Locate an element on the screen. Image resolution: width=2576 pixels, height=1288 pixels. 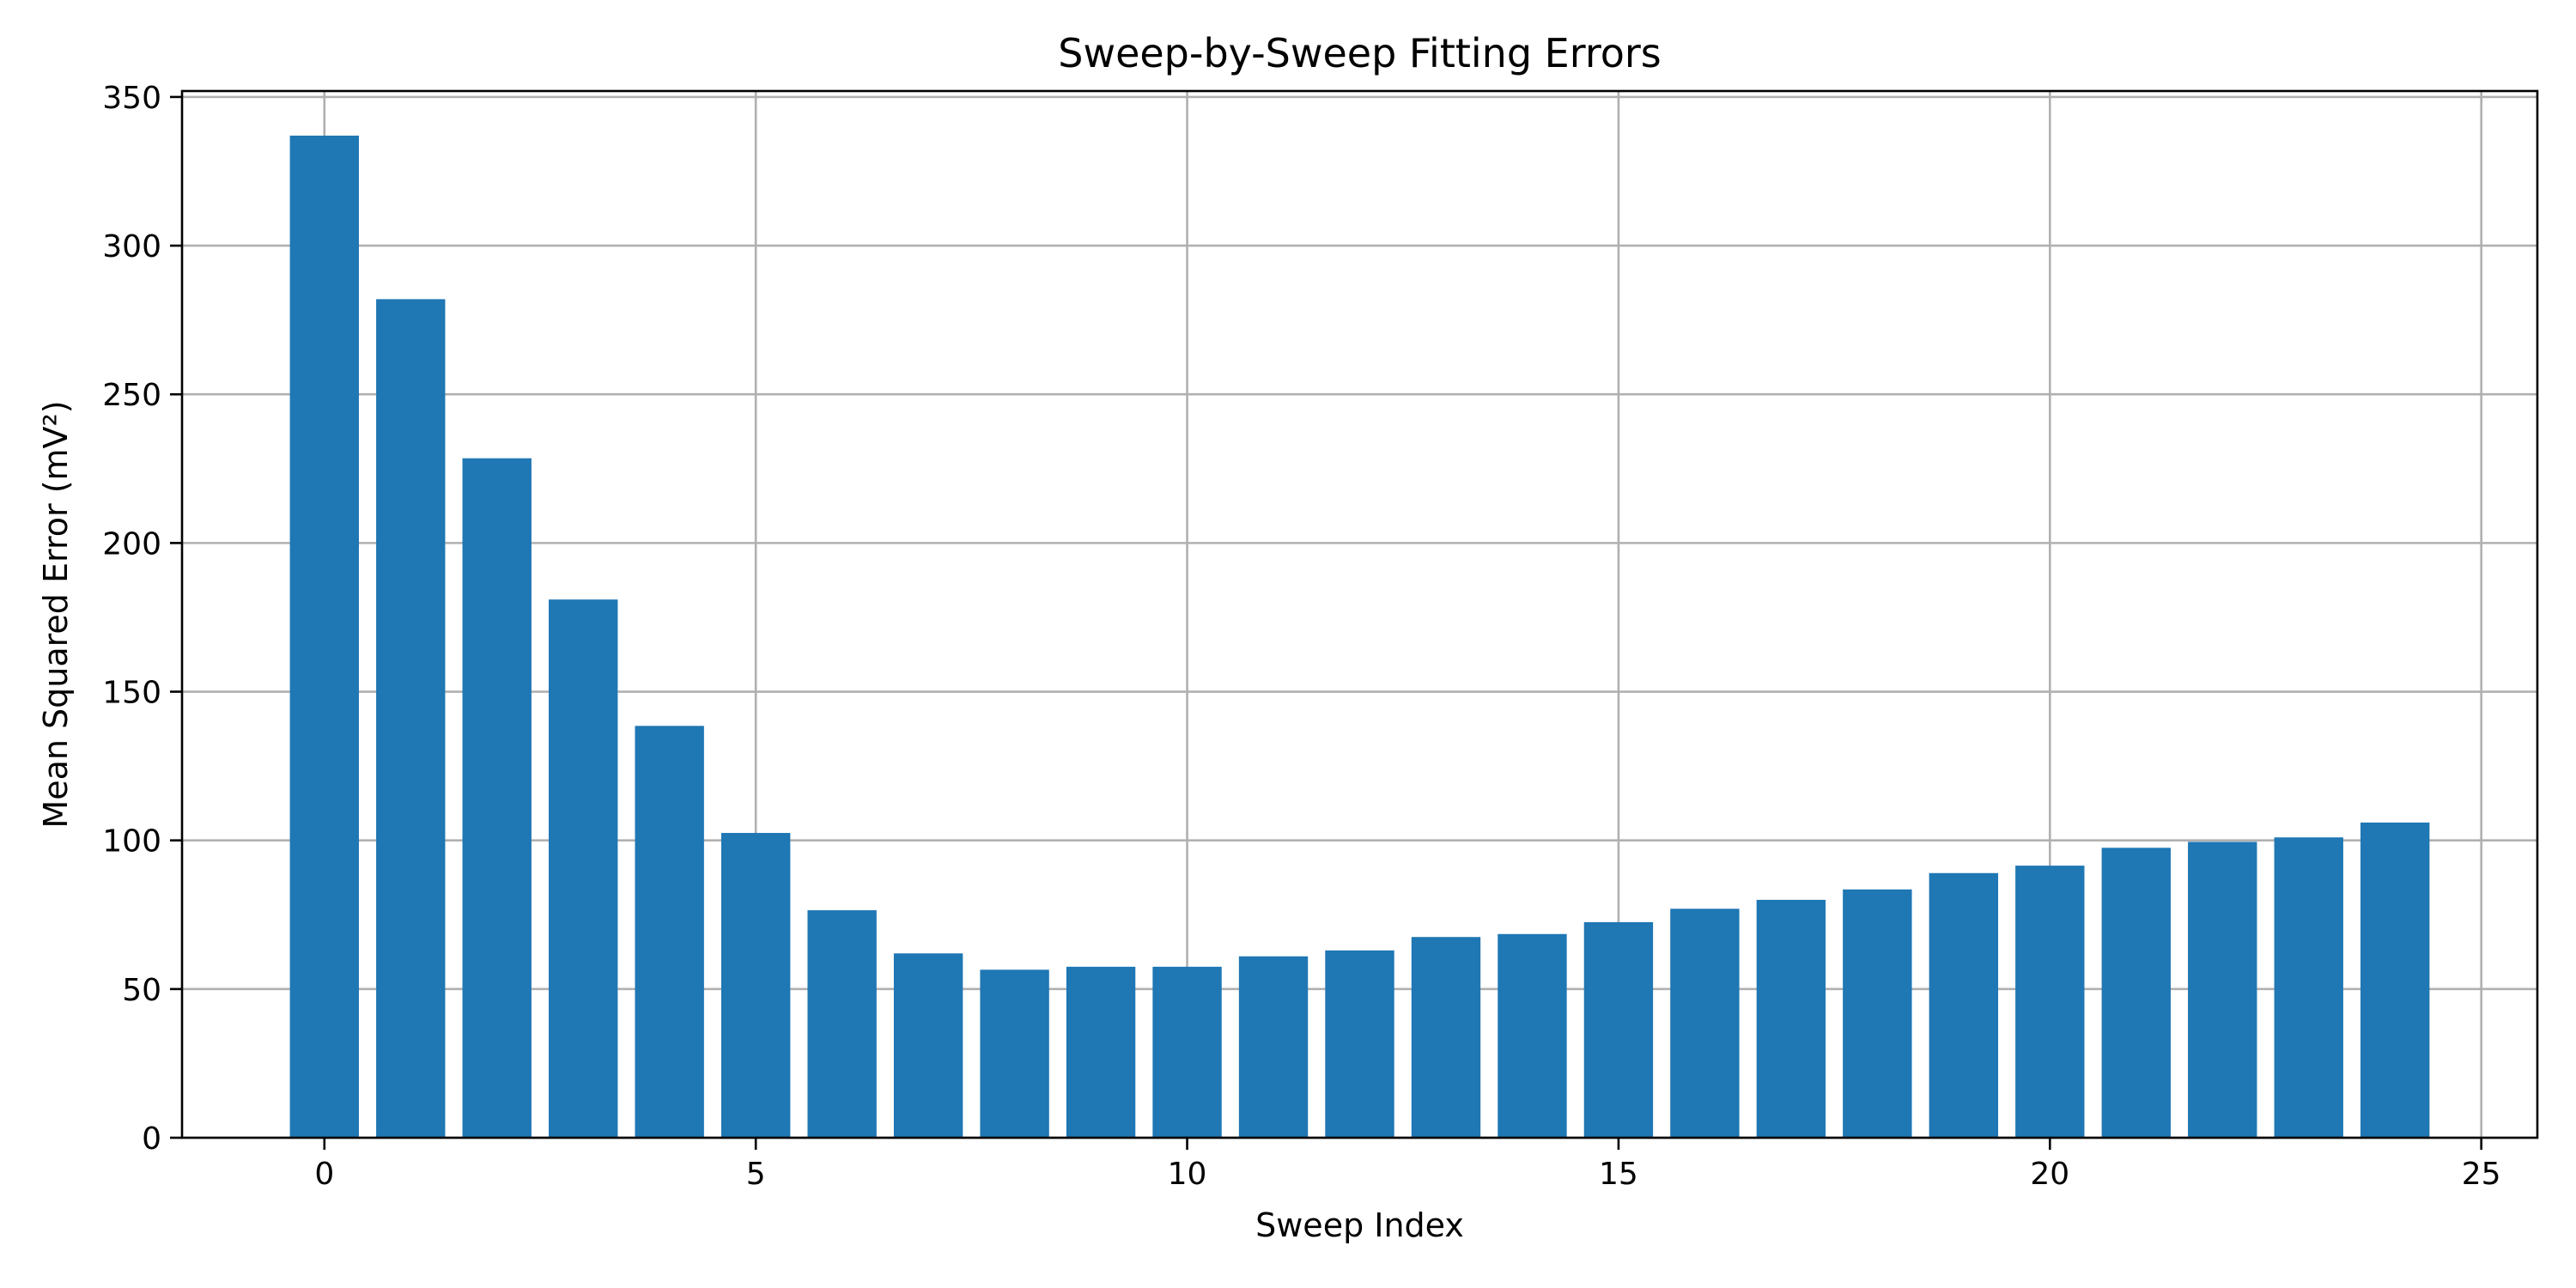
x-tick-label: 25 is located at coordinates (2481, 1174).